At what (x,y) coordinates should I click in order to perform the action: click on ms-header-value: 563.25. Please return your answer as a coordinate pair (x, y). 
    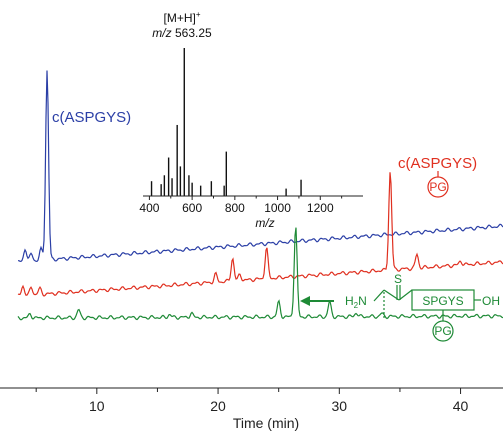
    Looking at the image, I should click on (193, 33).